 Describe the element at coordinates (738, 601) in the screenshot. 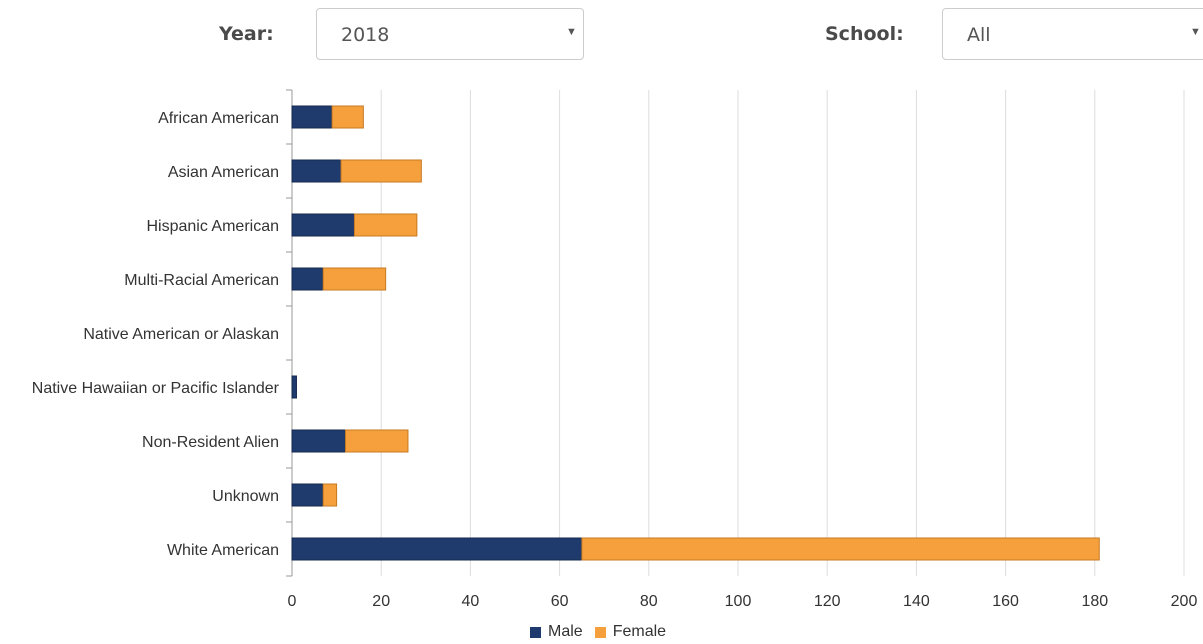

I see `x-tick-label: 100` at that location.